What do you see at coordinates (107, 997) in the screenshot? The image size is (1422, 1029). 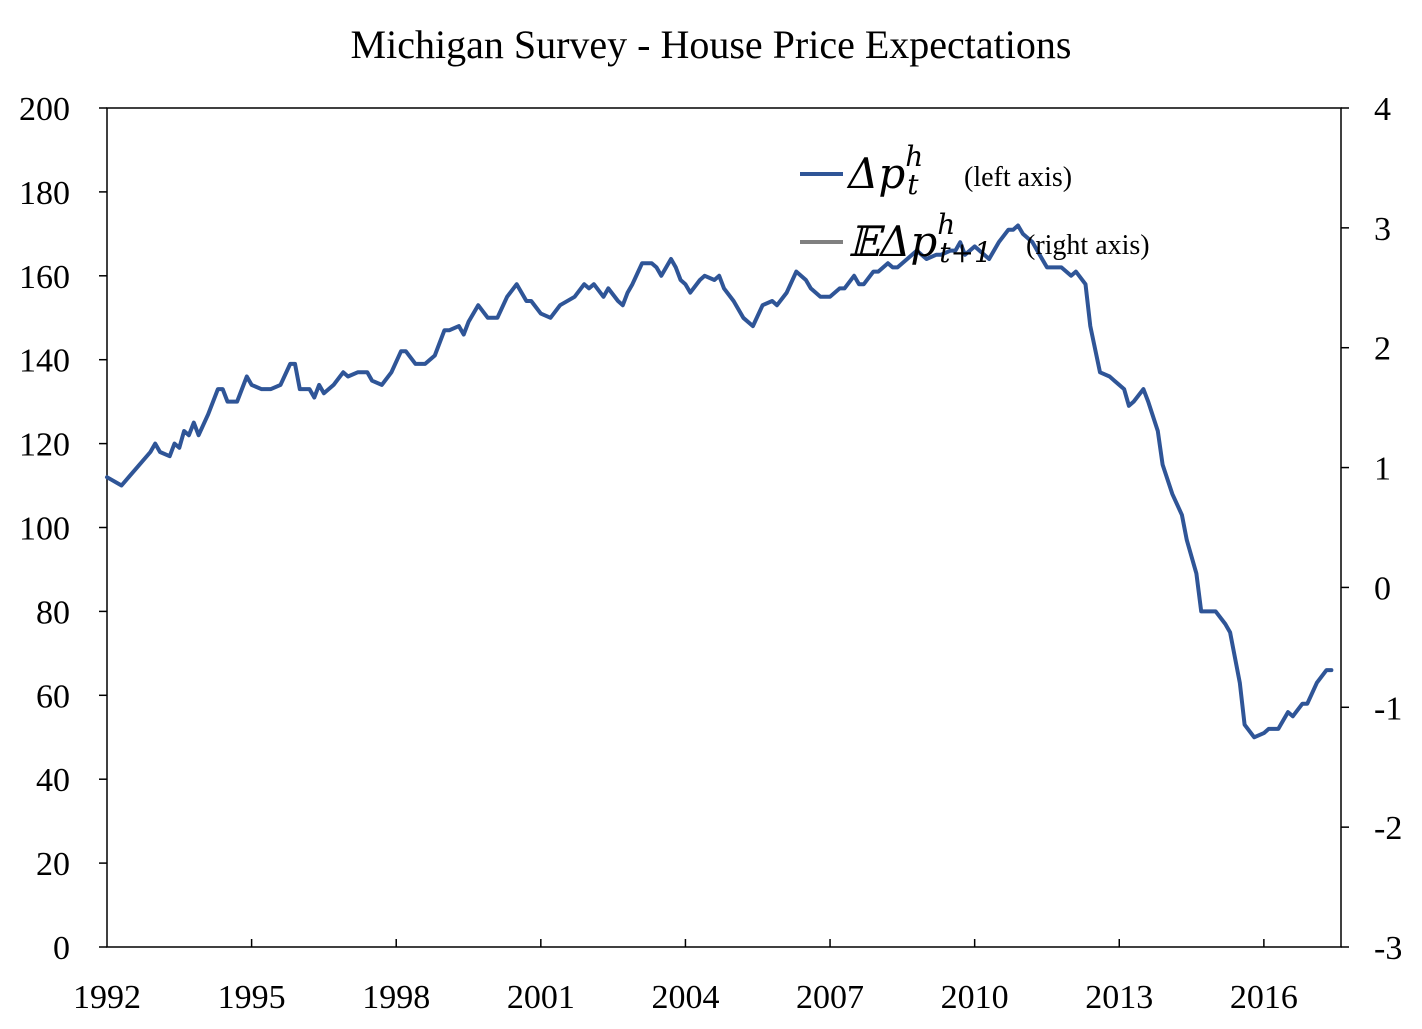 I see `x-tick-label: 1992` at bounding box center [107, 997].